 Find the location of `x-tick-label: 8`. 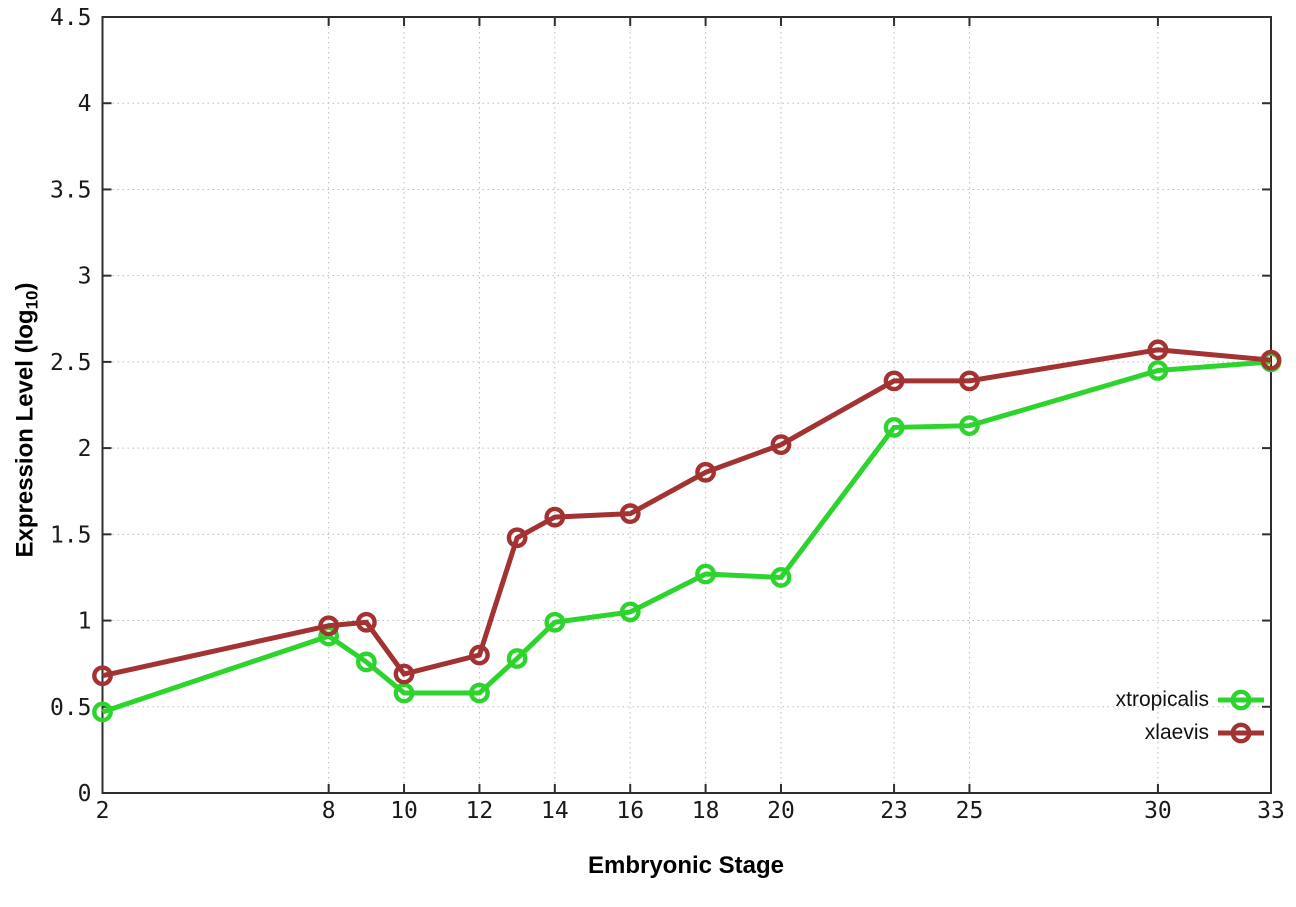

x-tick-label: 8 is located at coordinates (329, 811).